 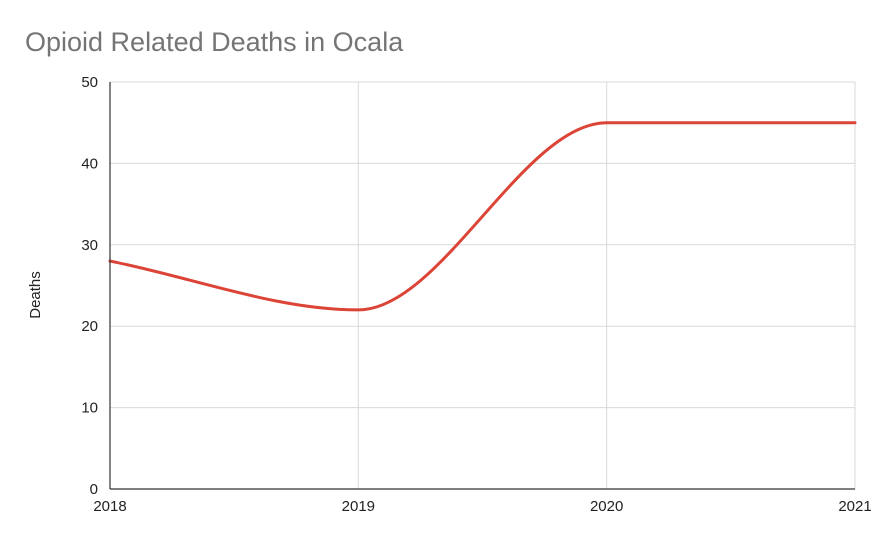 I want to click on y-tick-label: 20, so click(x=89, y=326).